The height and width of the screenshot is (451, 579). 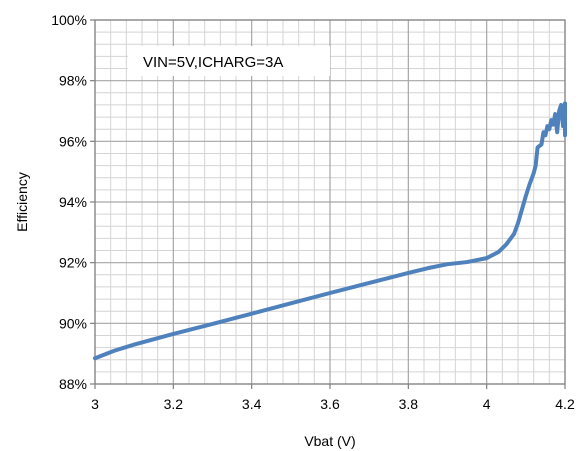 I want to click on x-axis-title: Vbat (V), so click(x=329, y=441).